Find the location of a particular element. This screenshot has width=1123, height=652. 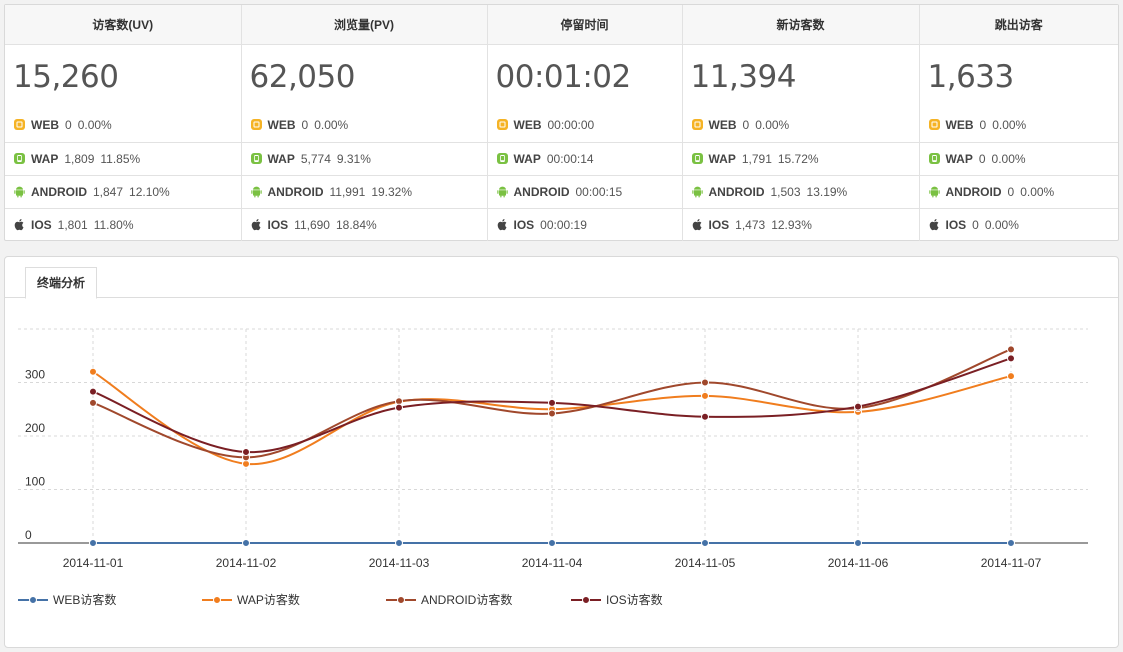

platform-percent: 12.93% is located at coordinates (791, 224).